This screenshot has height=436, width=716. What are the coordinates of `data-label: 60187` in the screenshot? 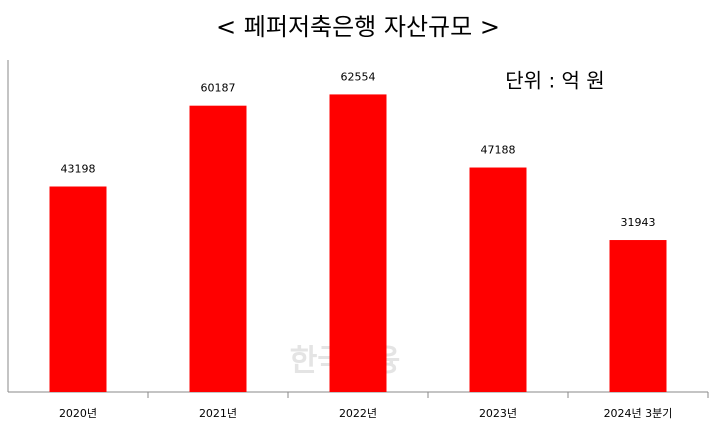 It's located at (218, 88).